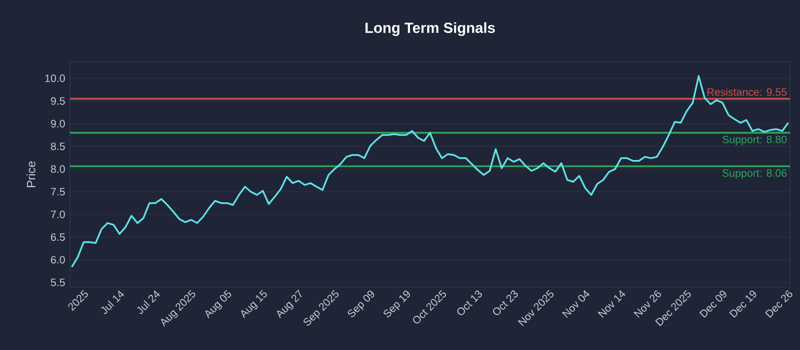 The height and width of the screenshot is (350, 800). I want to click on x-tick-label: Oct 23, so click(505, 303).